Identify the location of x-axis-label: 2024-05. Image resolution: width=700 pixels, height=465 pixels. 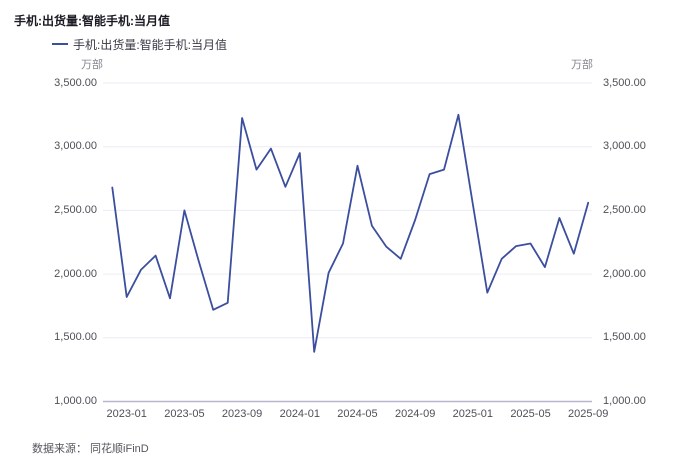
(357, 414).